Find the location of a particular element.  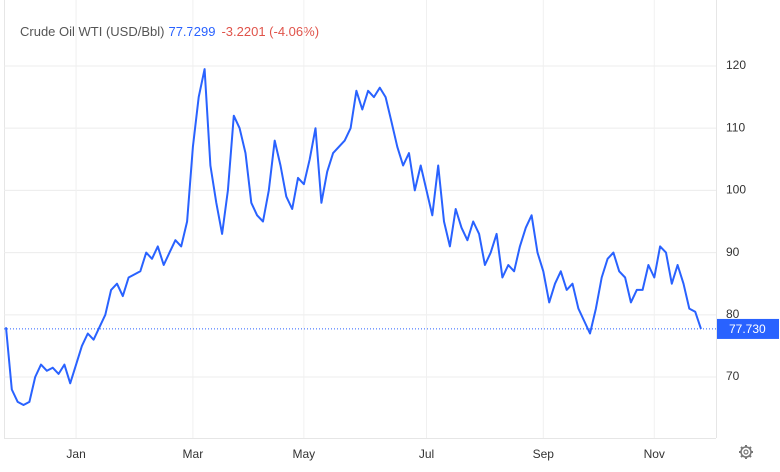

change: -3.2201 (-4.06%) is located at coordinates (270, 31).